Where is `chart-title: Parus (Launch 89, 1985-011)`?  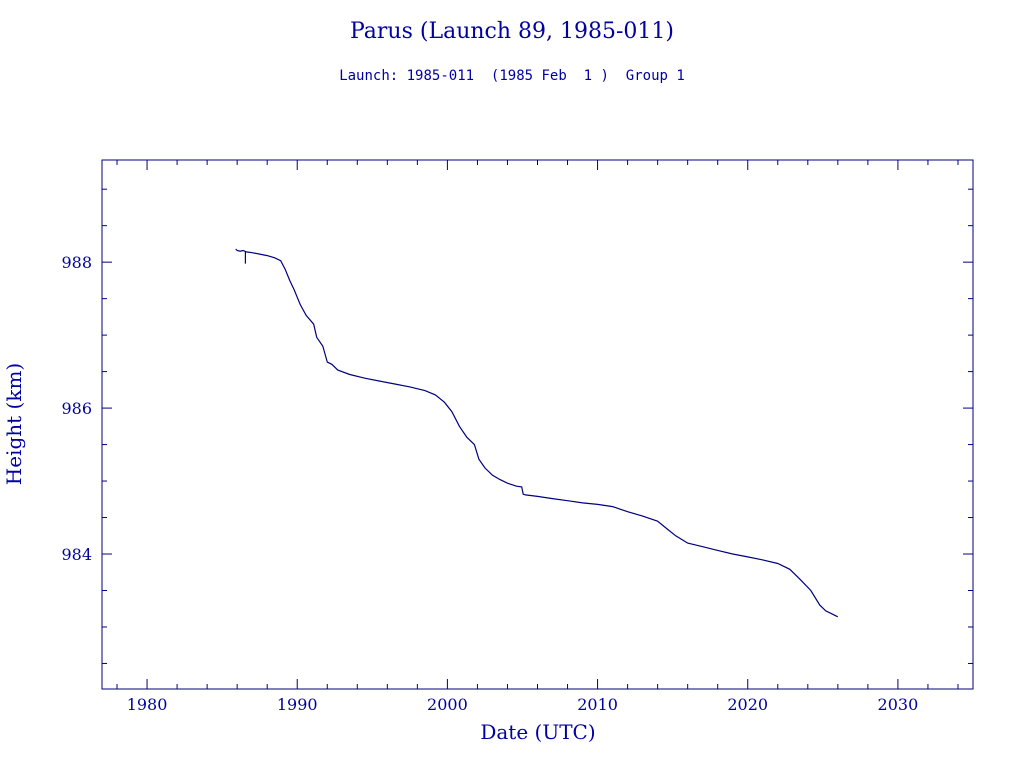 chart-title: Parus (Launch 89, 1985-011) is located at coordinates (512, 31).